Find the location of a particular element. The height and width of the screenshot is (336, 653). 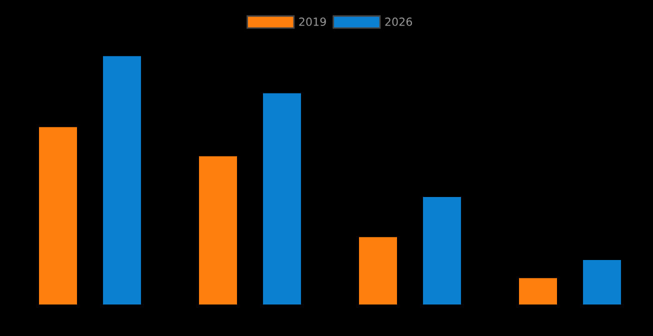

legend-label: 2019 is located at coordinates (312, 22).